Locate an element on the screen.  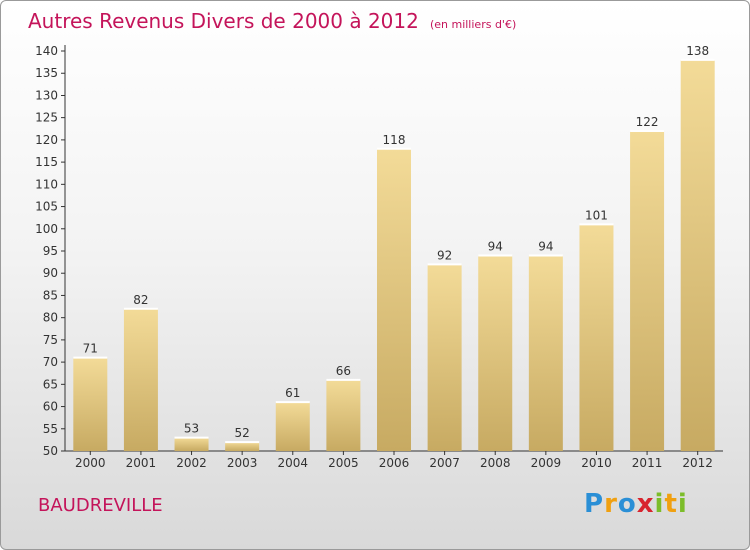
y-tick-label: 50 is located at coordinates (50, 451).